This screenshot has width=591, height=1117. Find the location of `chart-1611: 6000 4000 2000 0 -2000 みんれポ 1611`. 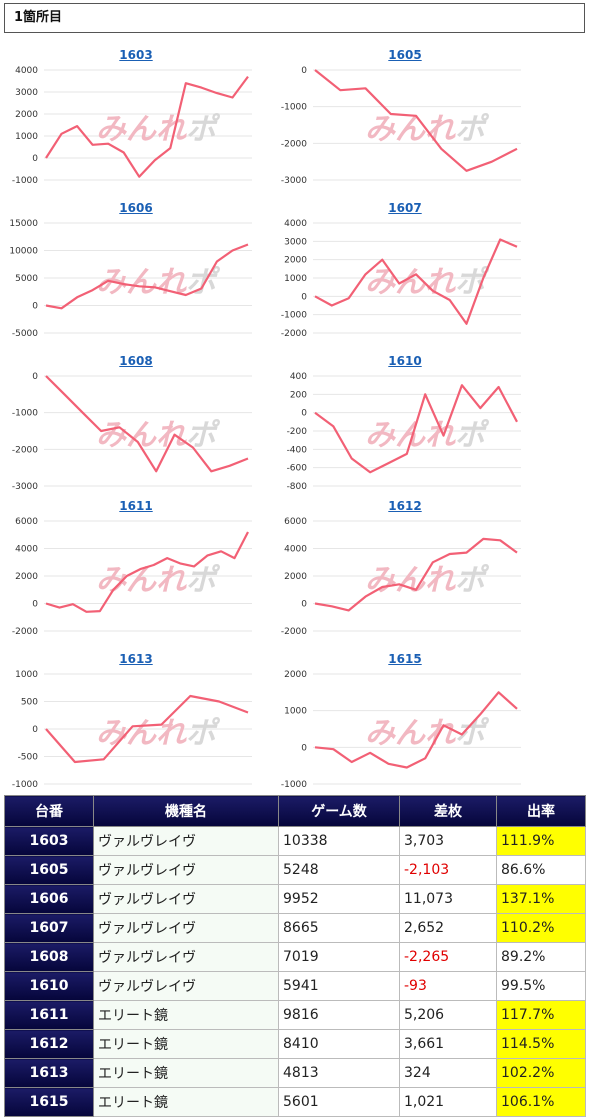

chart-1611: 6000 4000 2000 0 -2000 みんれポ 1611 is located at coordinates (131, 572).